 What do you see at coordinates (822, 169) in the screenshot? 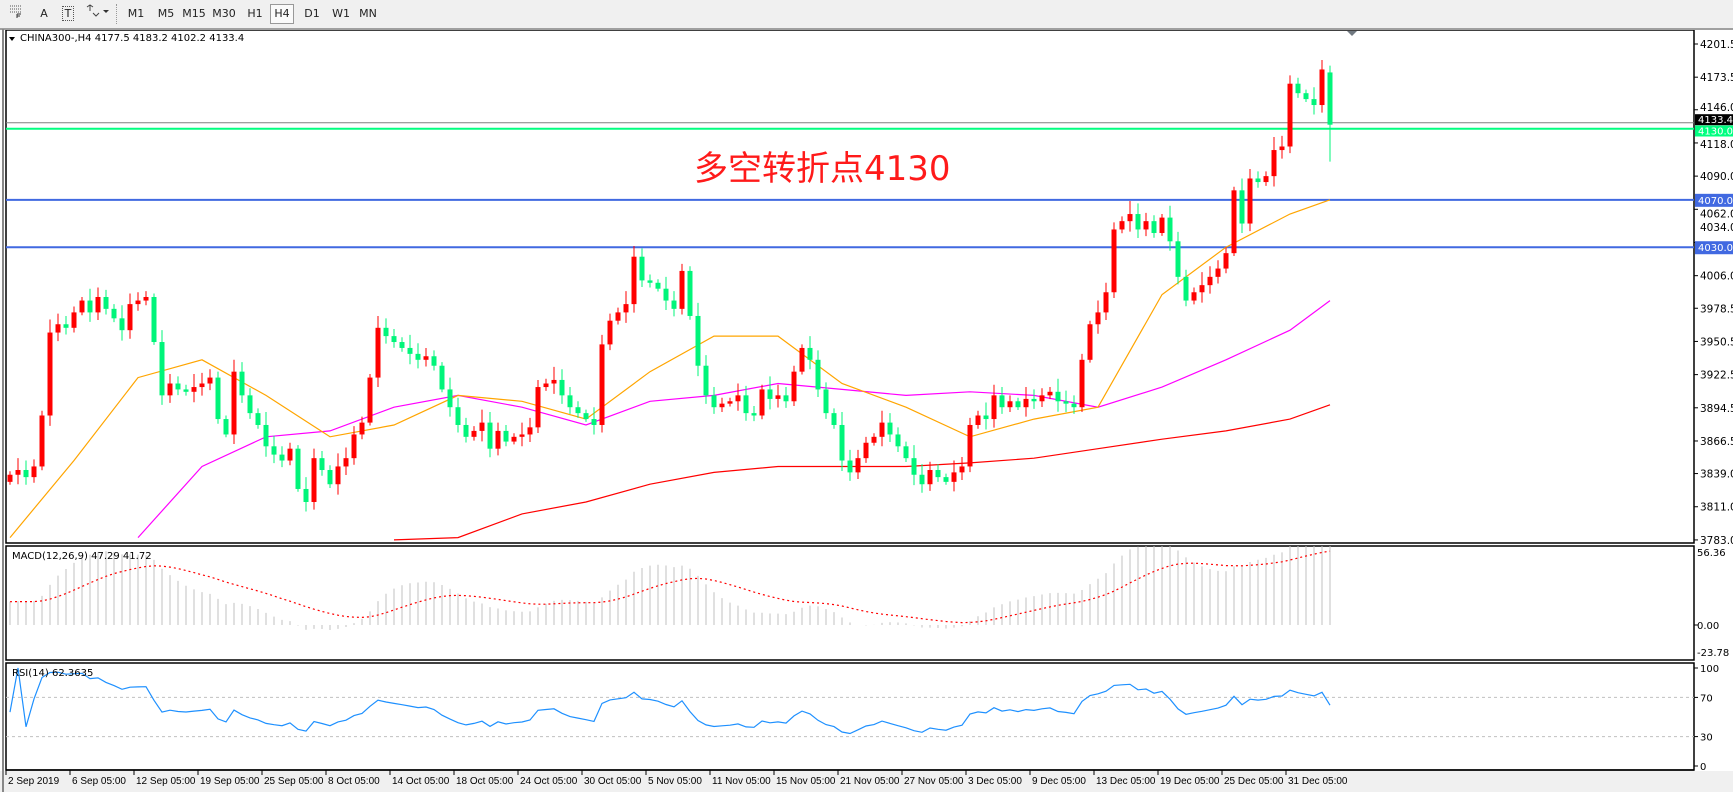
I see `annotation-text: 多空转折点4130` at bounding box center [822, 169].